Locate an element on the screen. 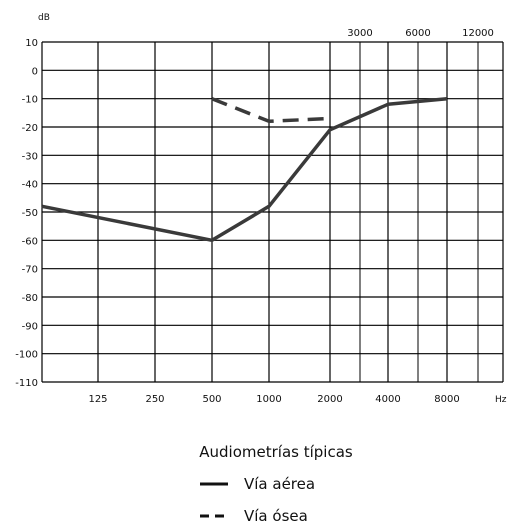 Image resolution: width=507 pixels, height=524 pixels. y-axis-unit-label: dB is located at coordinates (44, 18).